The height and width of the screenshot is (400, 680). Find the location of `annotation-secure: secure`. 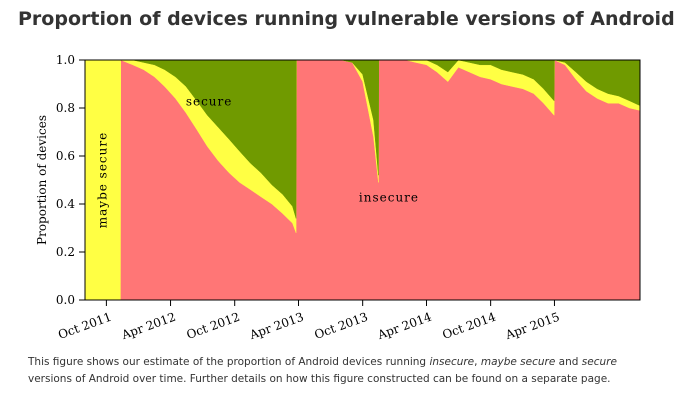

annotation-secure: secure is located at coordinates (209, 102).